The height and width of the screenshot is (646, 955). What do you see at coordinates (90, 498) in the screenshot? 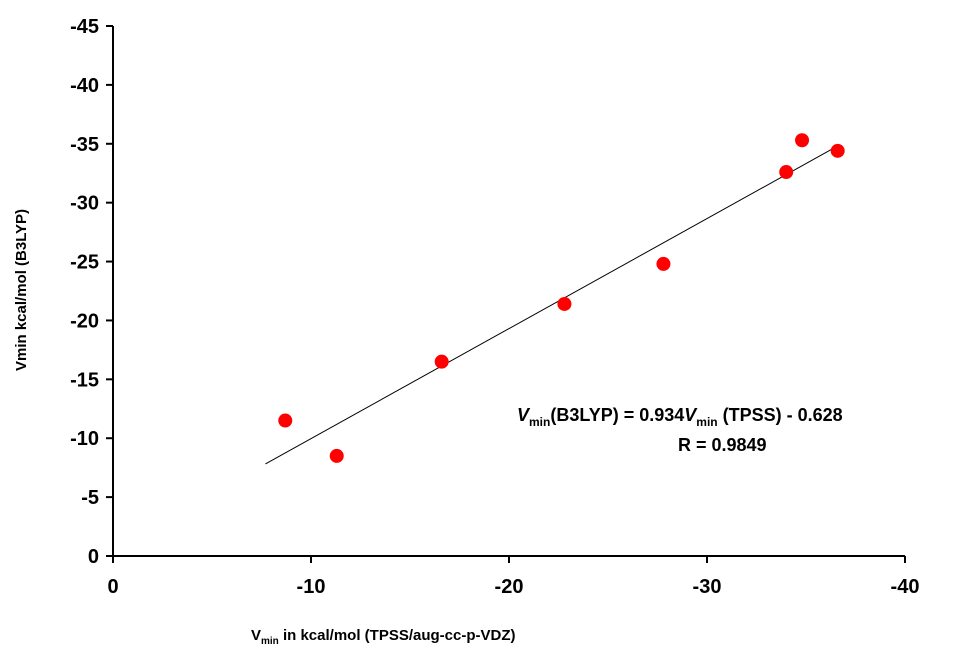
I see `y-tick-label: -5` at bounding box center [90, 498].